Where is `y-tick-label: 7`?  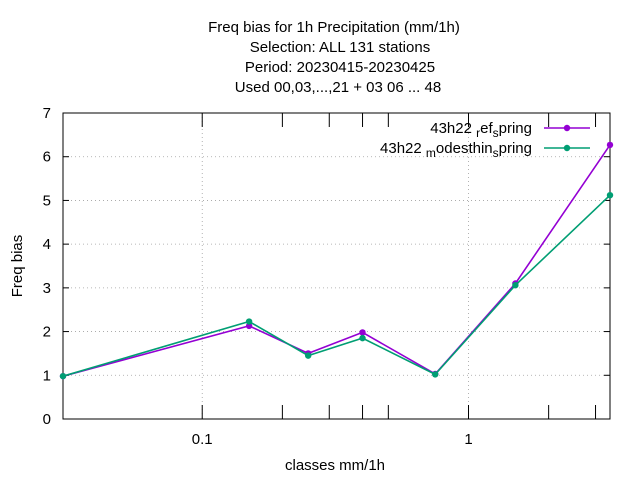
y-tick-label: 7 is located at coordinates (47, 113).